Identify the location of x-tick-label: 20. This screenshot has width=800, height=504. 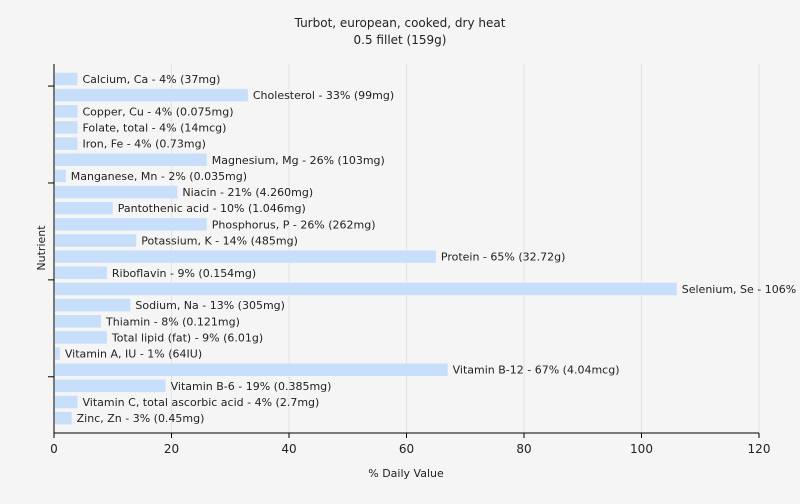
(171, 449).